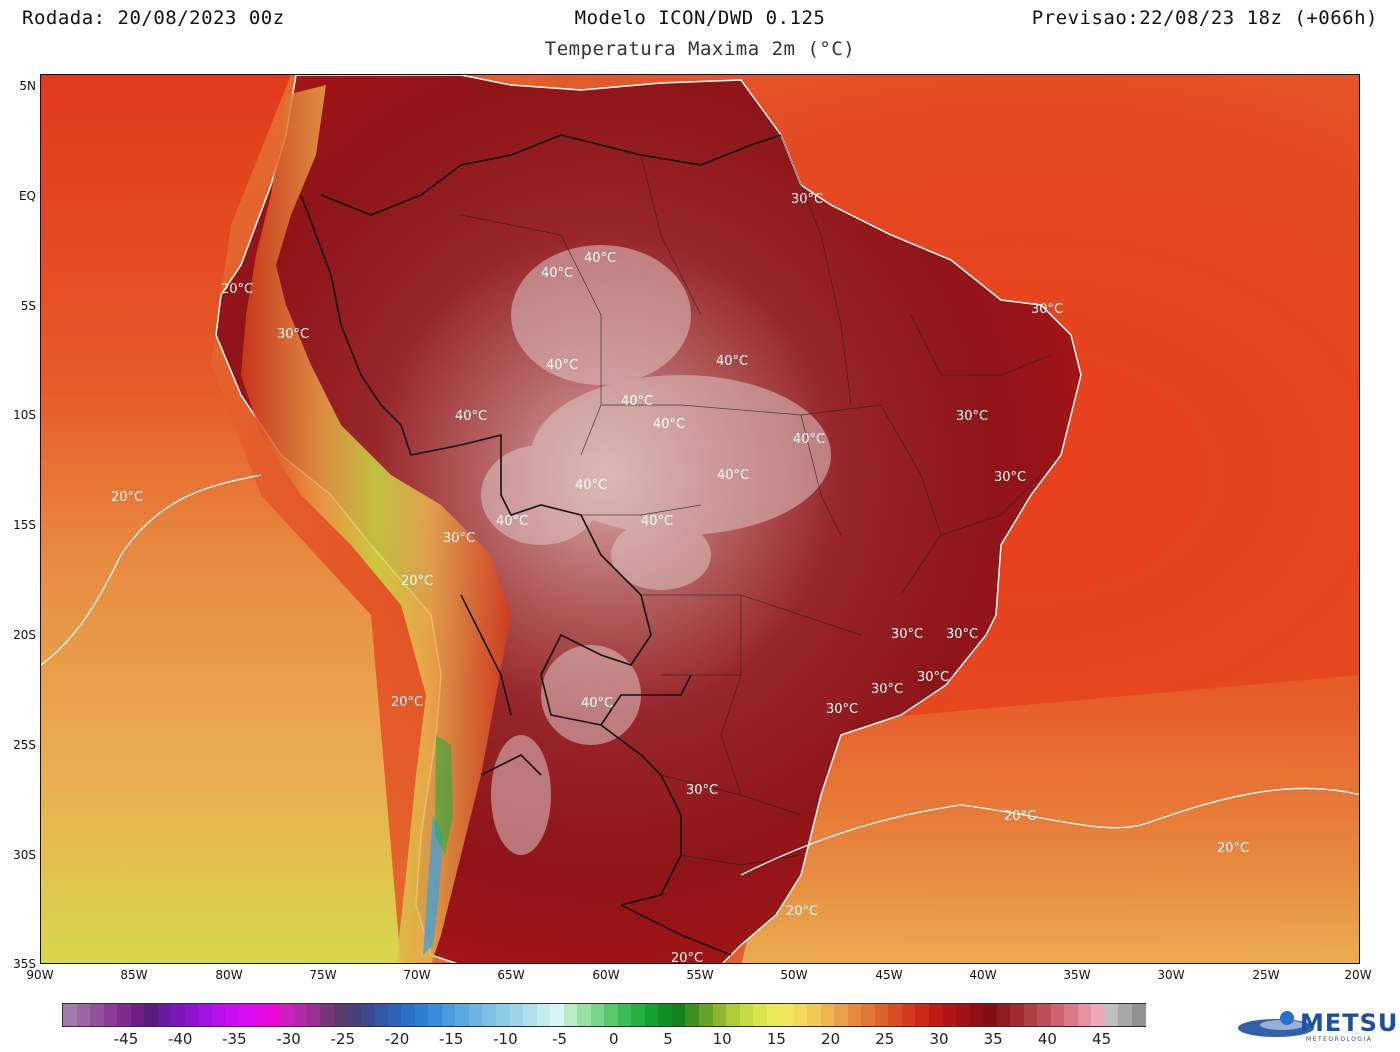  Describe the element at coordinates (1204, 18) in the screenshot. I see `forecast-time: Previsao:22/08/23 18z (+066h)` at that location.